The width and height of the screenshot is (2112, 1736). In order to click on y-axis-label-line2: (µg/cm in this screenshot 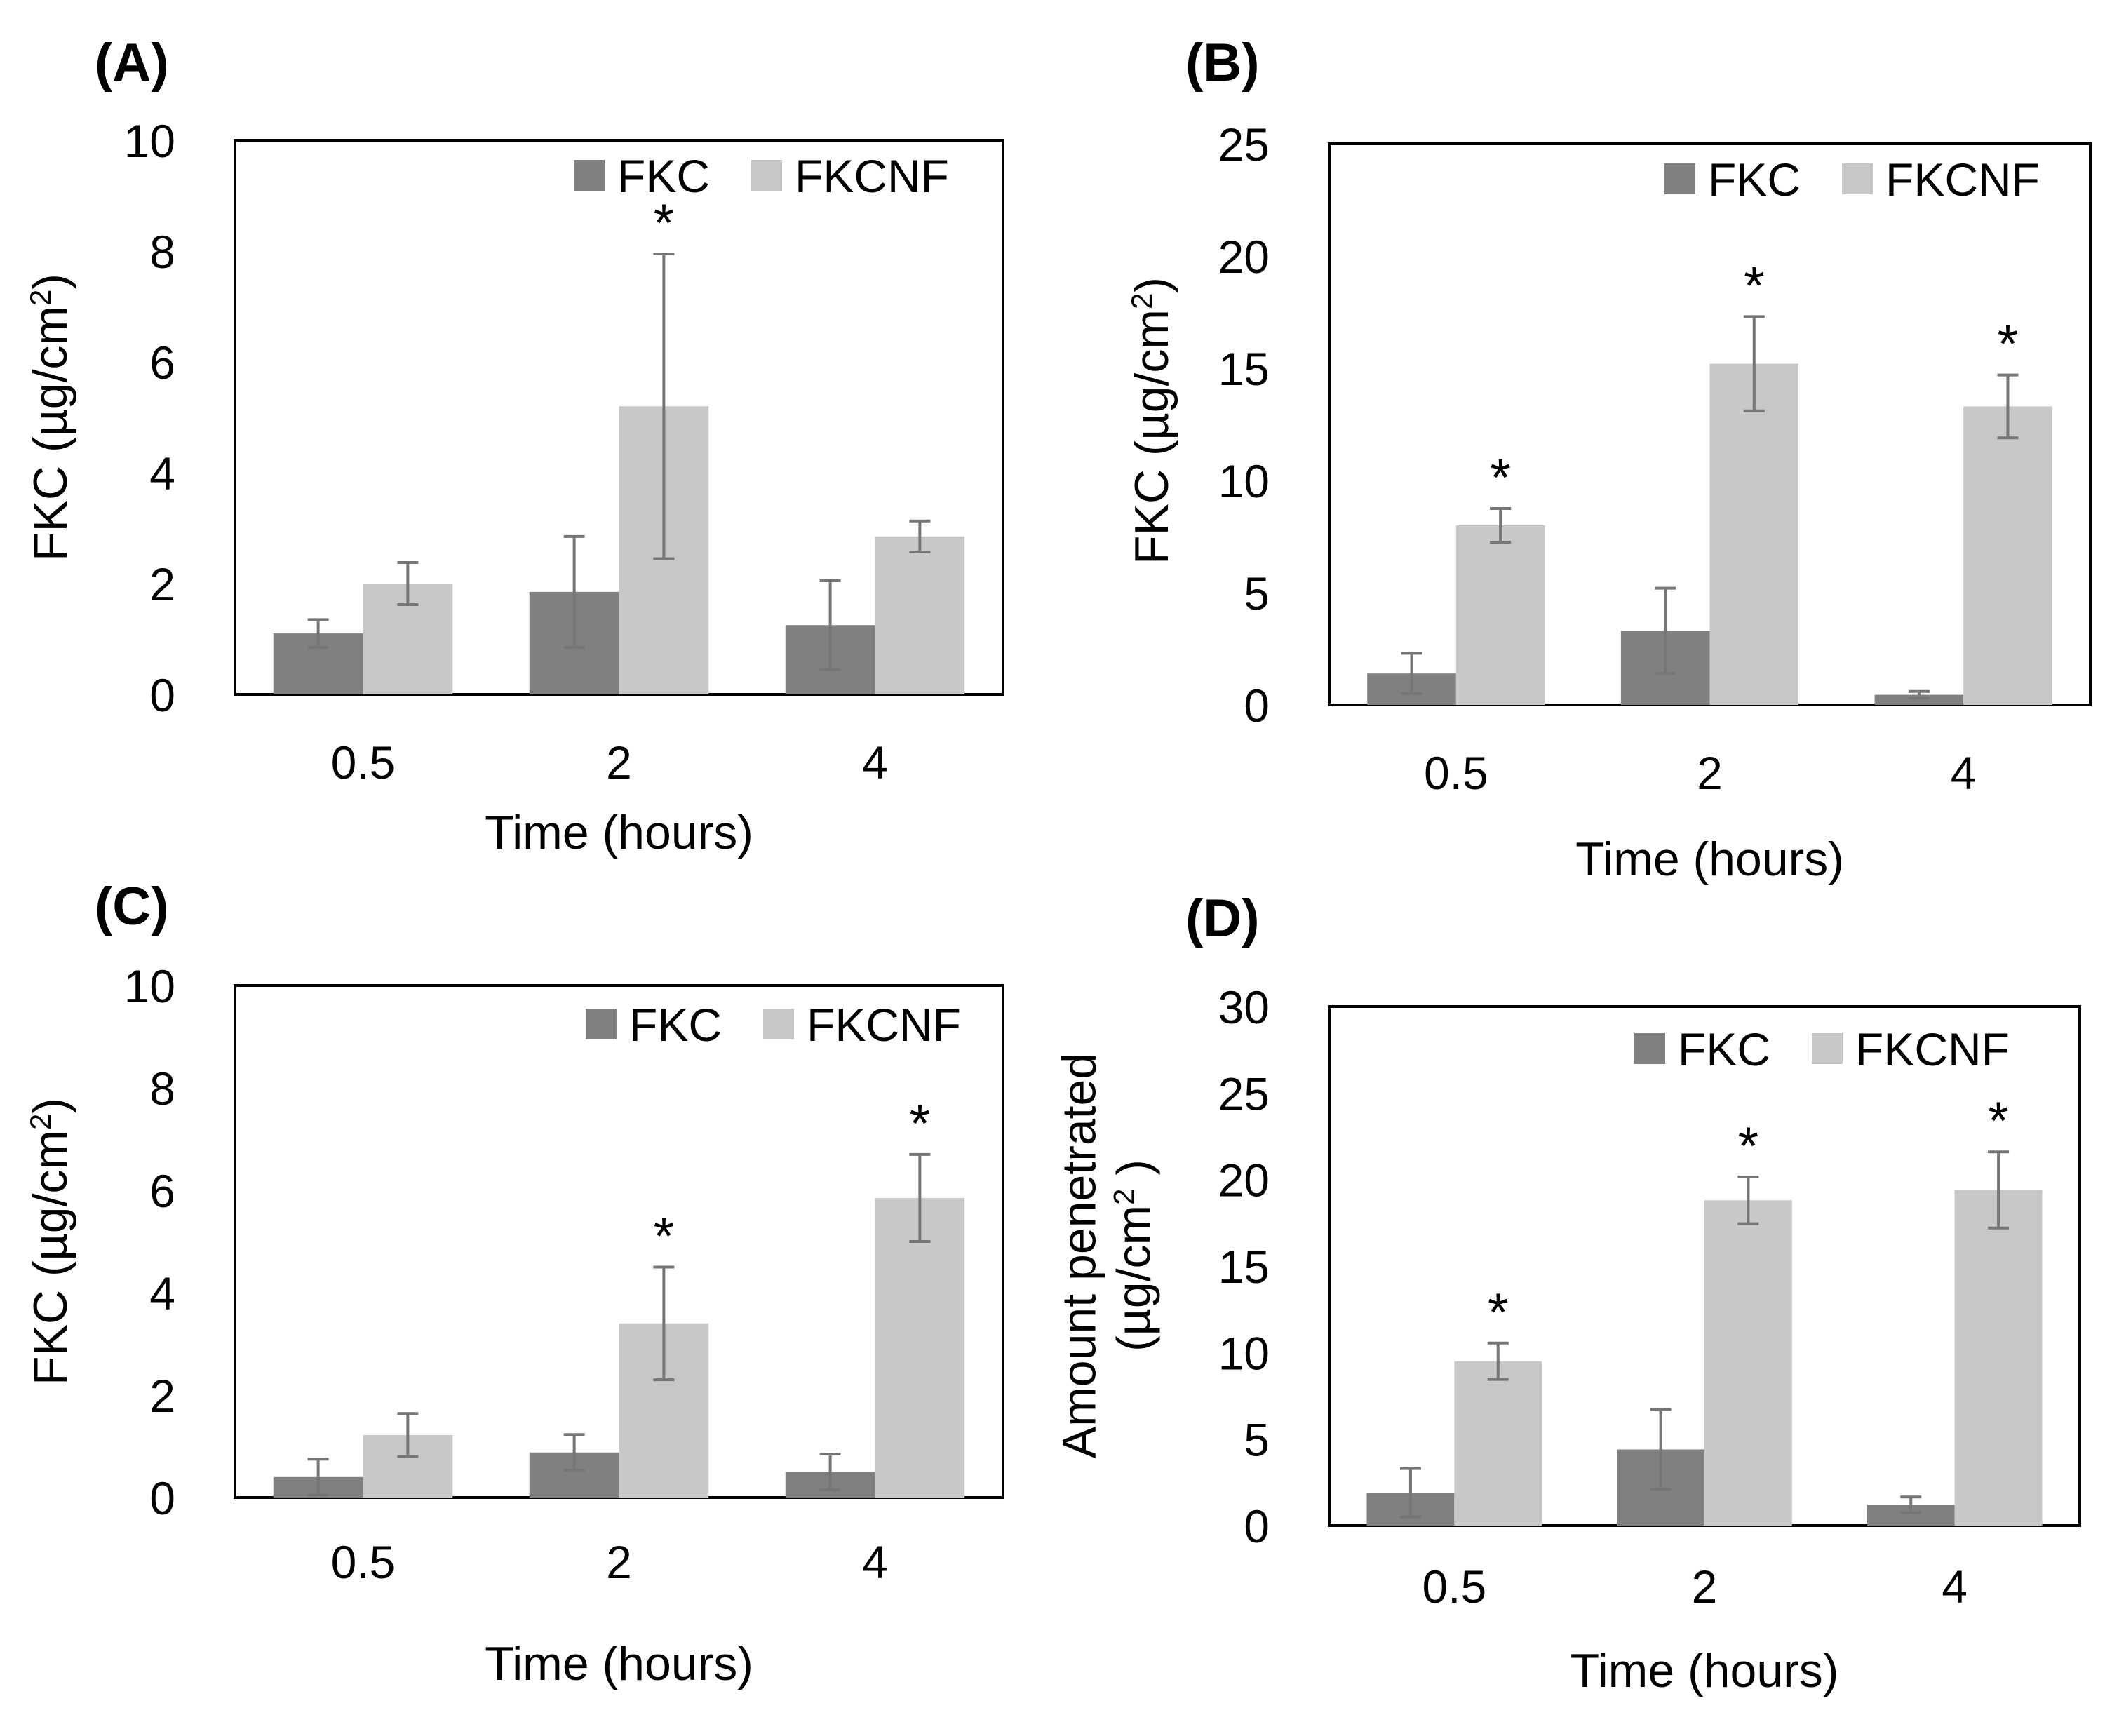, I will do `click(1134, 1278)`.